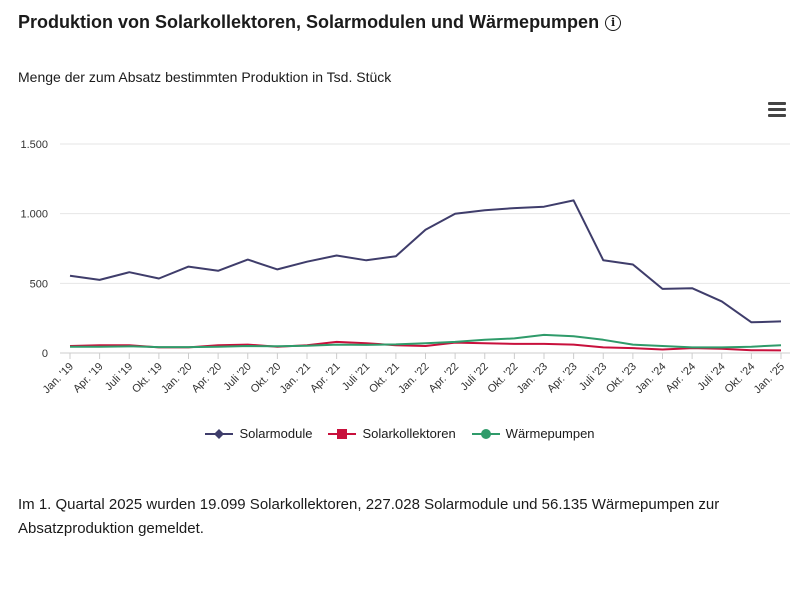  I want to click on y-tick-label: 500, so click(39, 284).